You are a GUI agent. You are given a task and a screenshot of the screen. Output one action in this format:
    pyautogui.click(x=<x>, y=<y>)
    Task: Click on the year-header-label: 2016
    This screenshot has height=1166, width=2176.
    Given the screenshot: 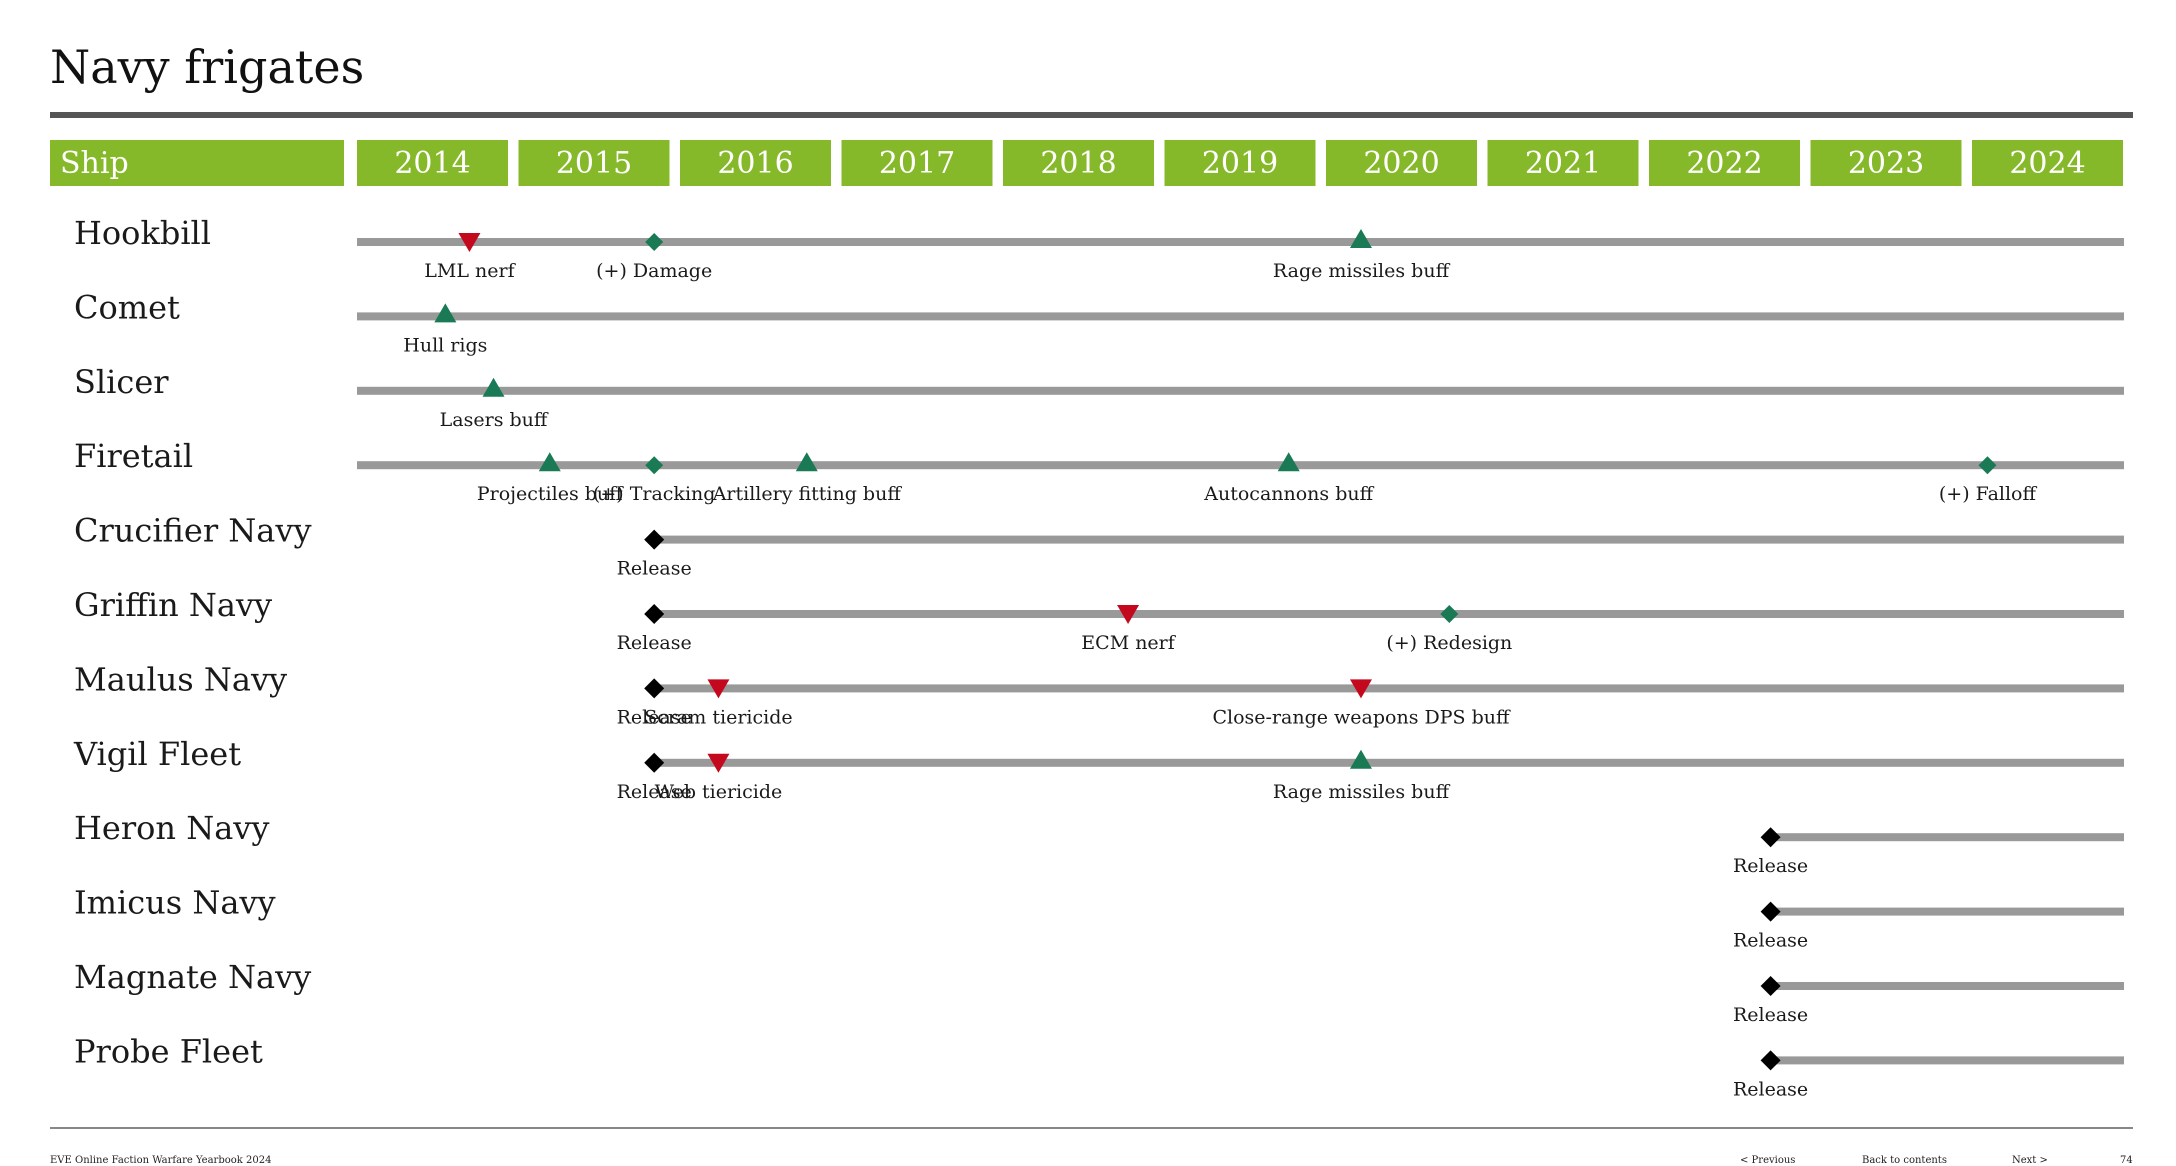 What is the action you would take?
    pyautogui.click(x=755, y=163)
    